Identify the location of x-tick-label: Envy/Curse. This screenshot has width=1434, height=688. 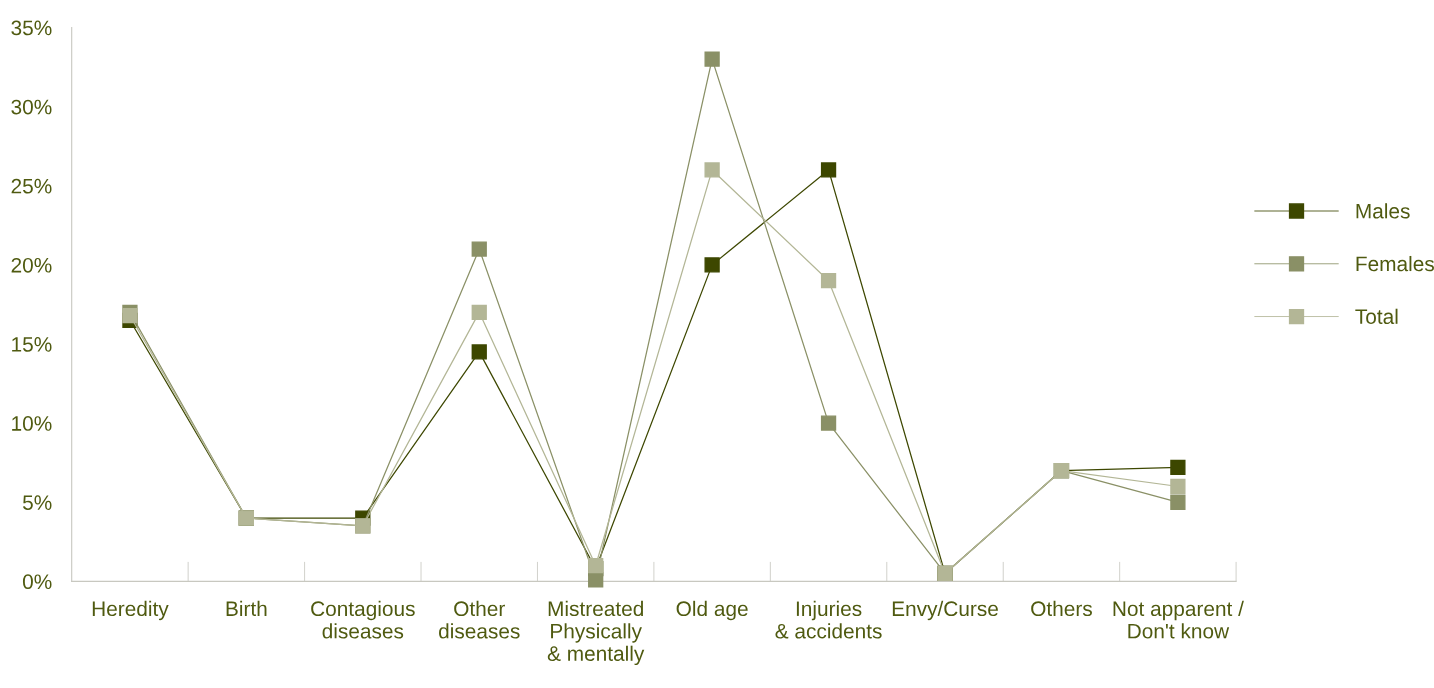
(945, 610).